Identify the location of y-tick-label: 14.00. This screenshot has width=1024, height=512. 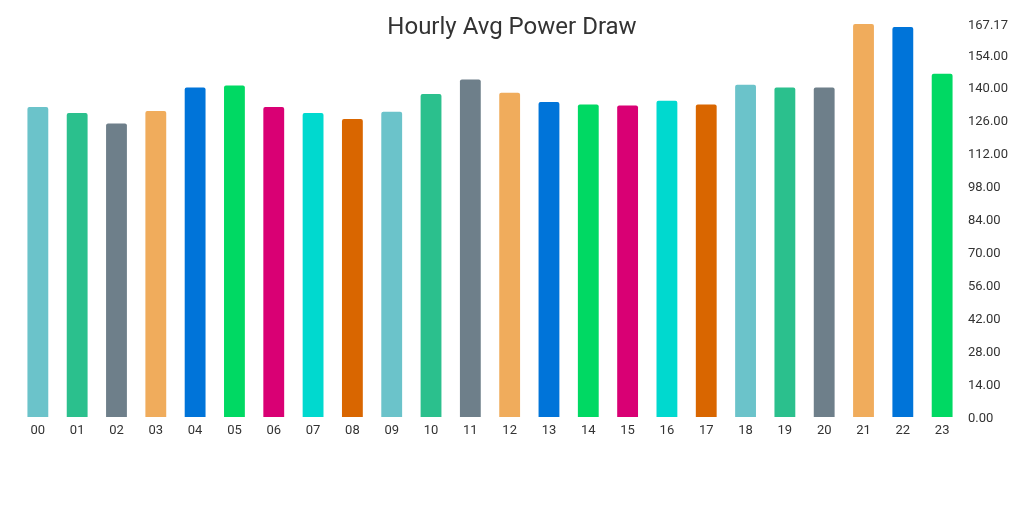
(984, 384).